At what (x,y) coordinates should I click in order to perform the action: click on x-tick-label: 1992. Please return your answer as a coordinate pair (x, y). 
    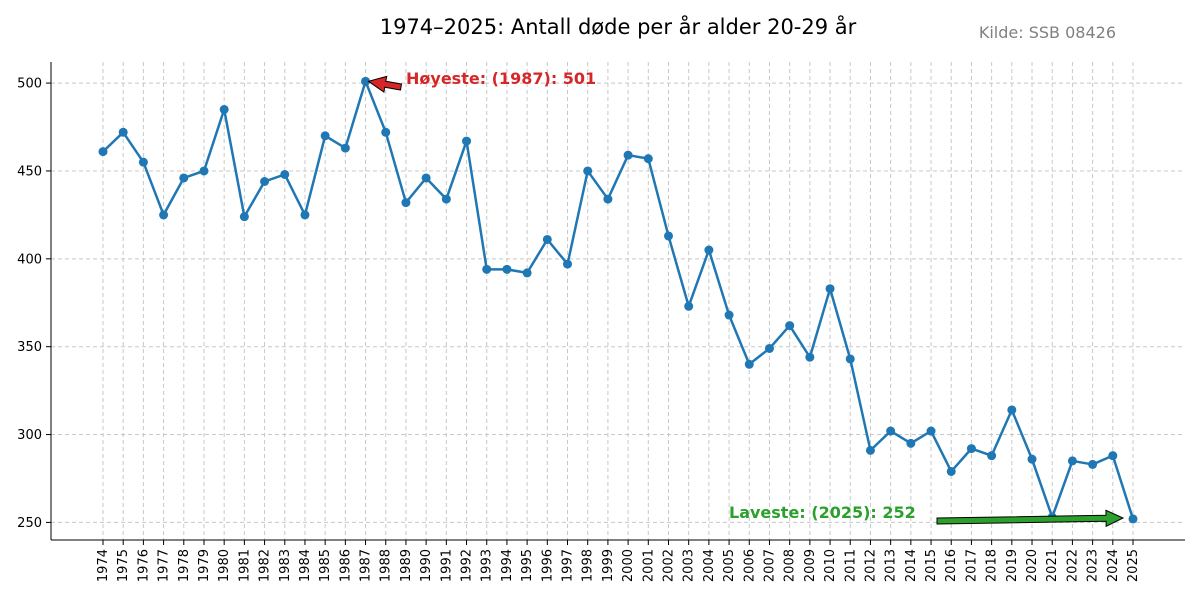
    Looking at the image, I should click on (467, 565).